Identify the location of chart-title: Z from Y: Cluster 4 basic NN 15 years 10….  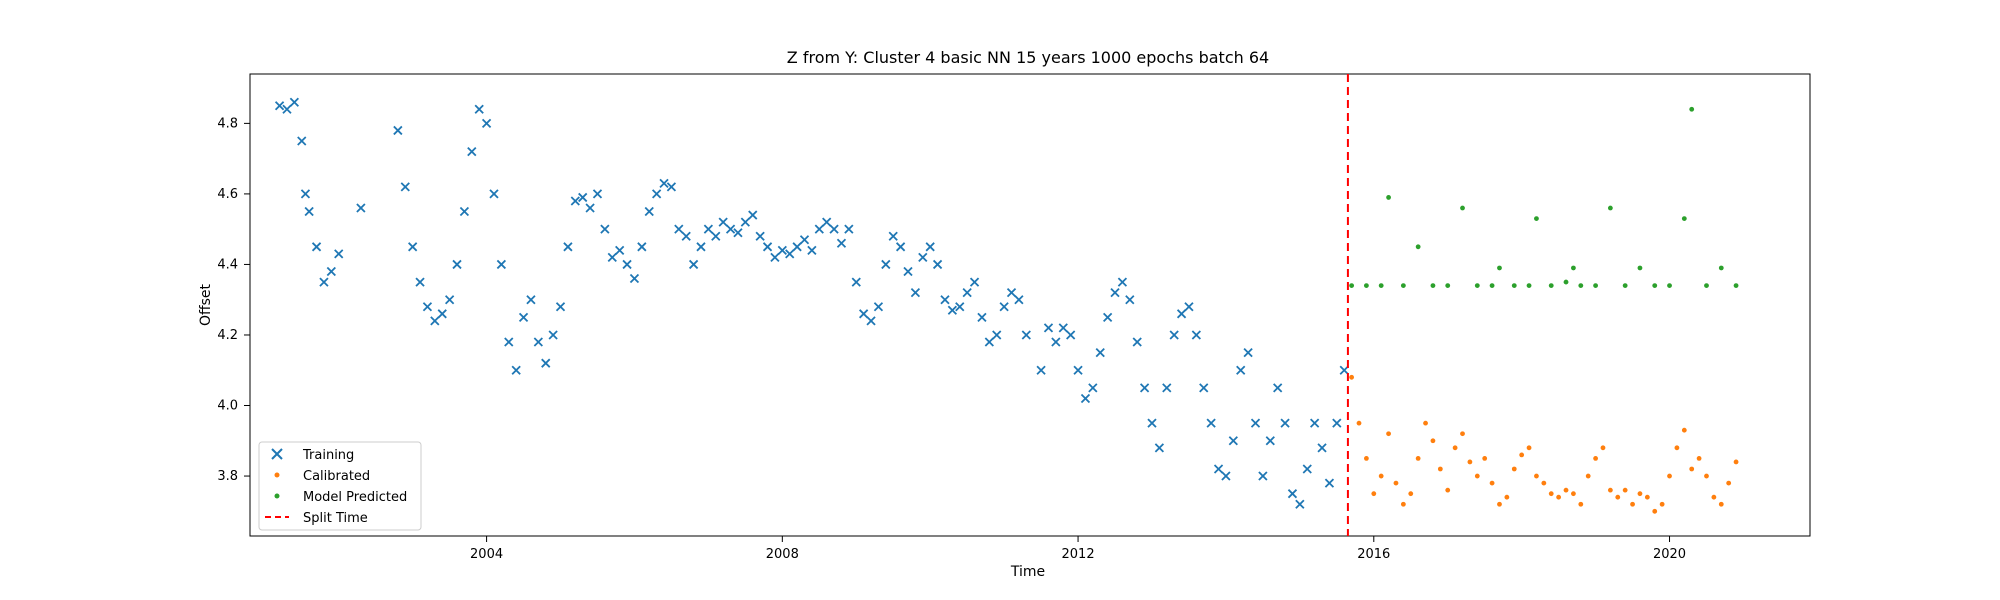
(1028, 57).